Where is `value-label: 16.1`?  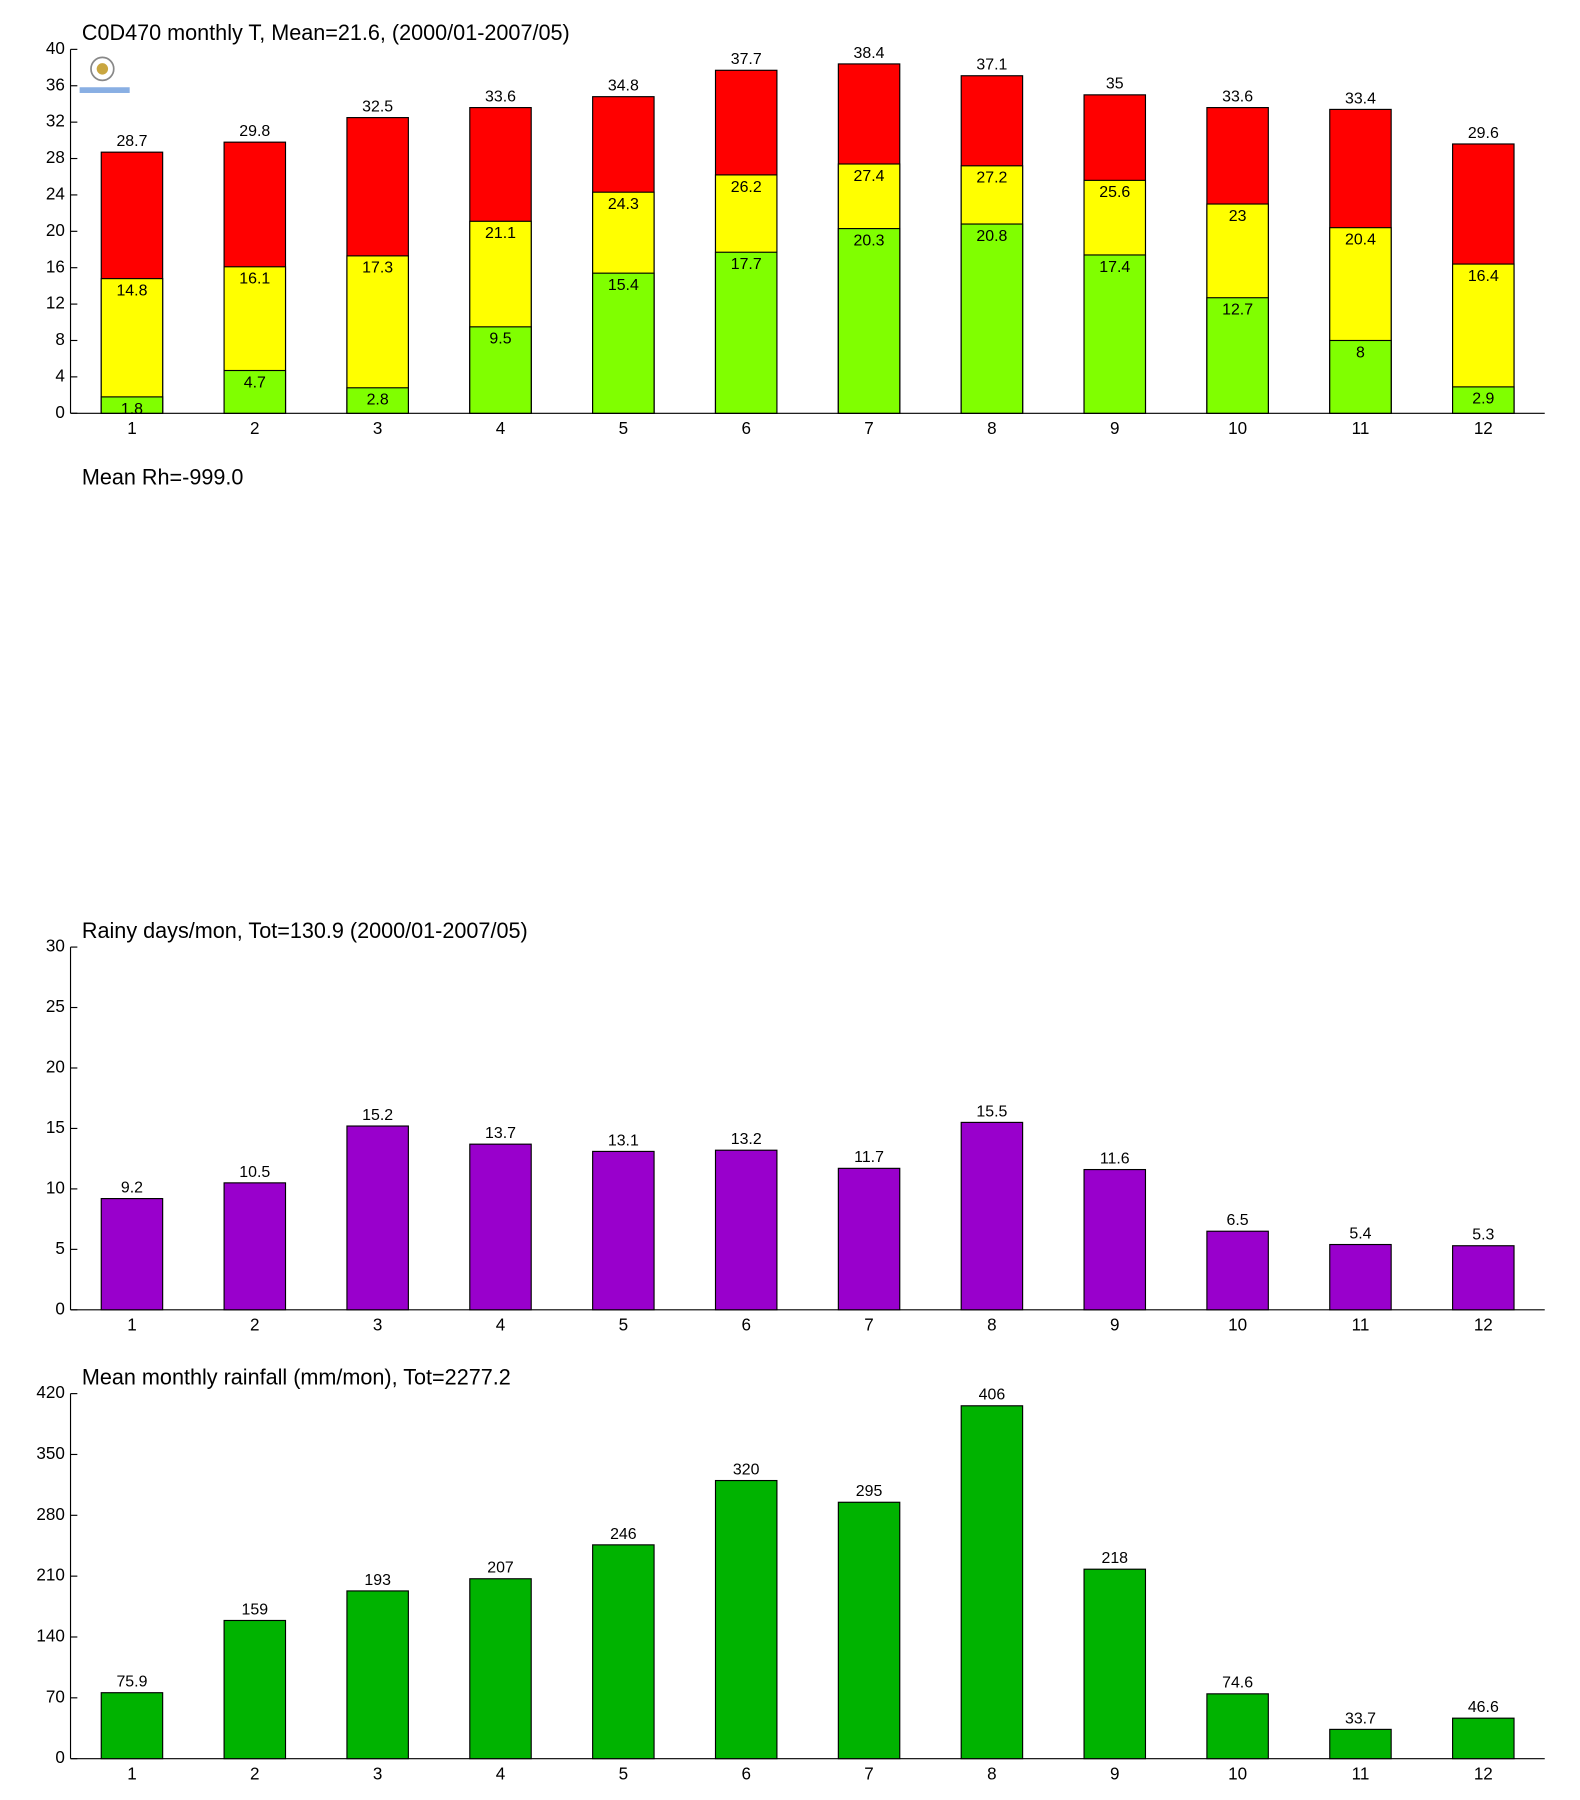 value-label: 16.1 is located at coordinates (254, 279).